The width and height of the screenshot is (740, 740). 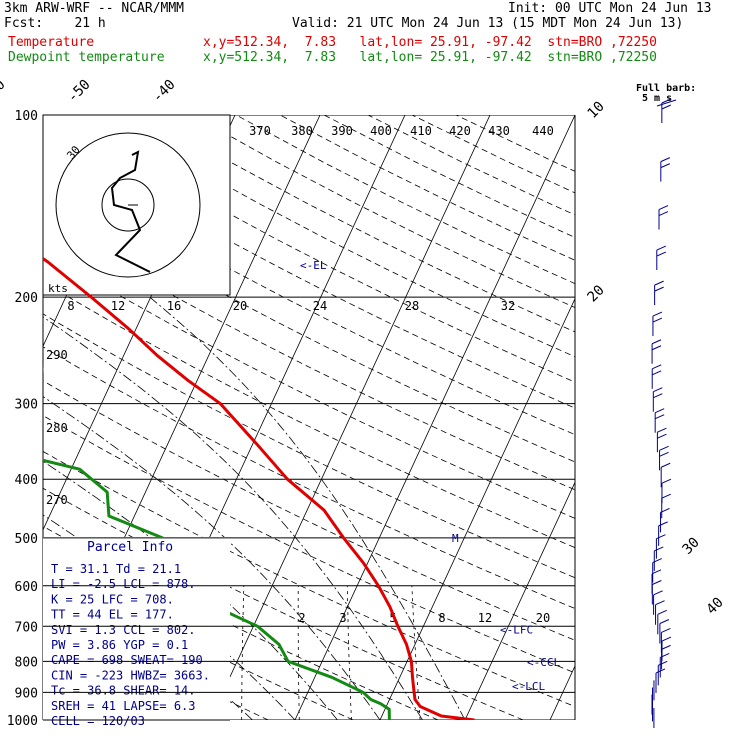 I want to click on pressure-tick-label: 1000, so click(x=22, y=721).